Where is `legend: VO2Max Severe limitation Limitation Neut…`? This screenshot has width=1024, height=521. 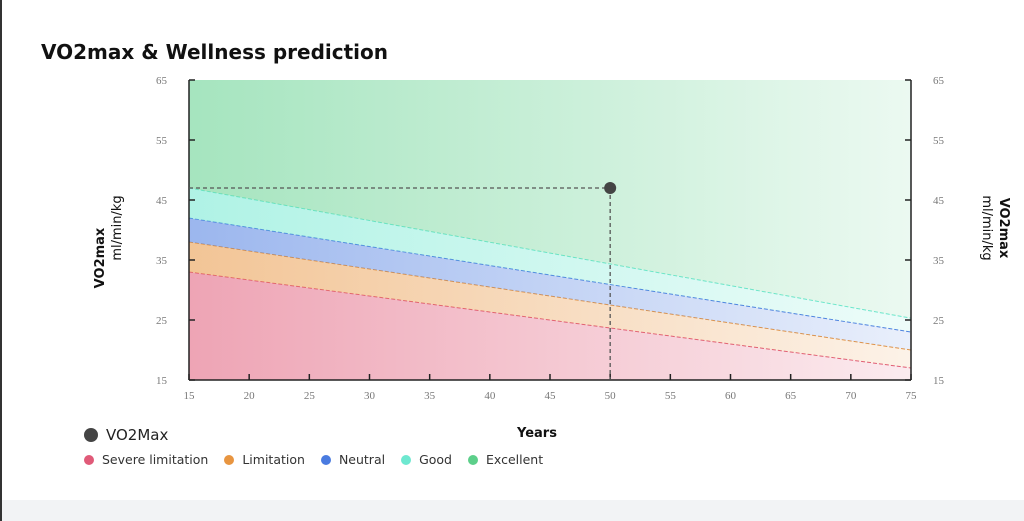 legend: VO2Max Severe limitation Limitation Neut… is located at coordinates (321, 446).